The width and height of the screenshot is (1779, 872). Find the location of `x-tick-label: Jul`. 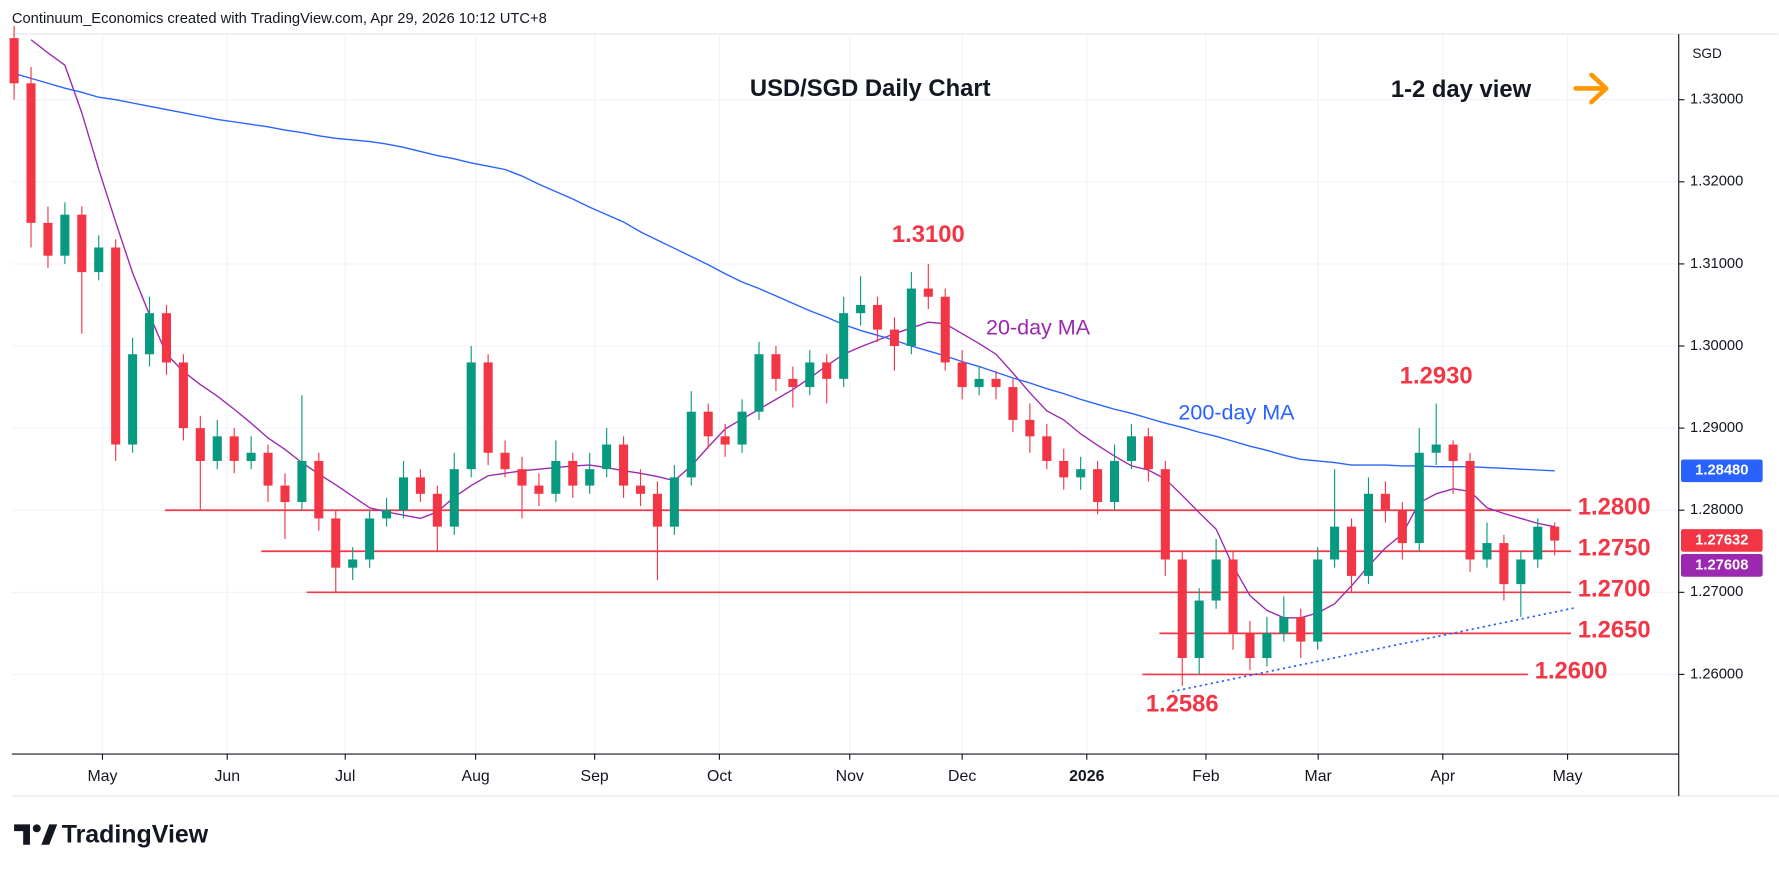

x-tick-label: Jul is located at coordinates (345, 776).